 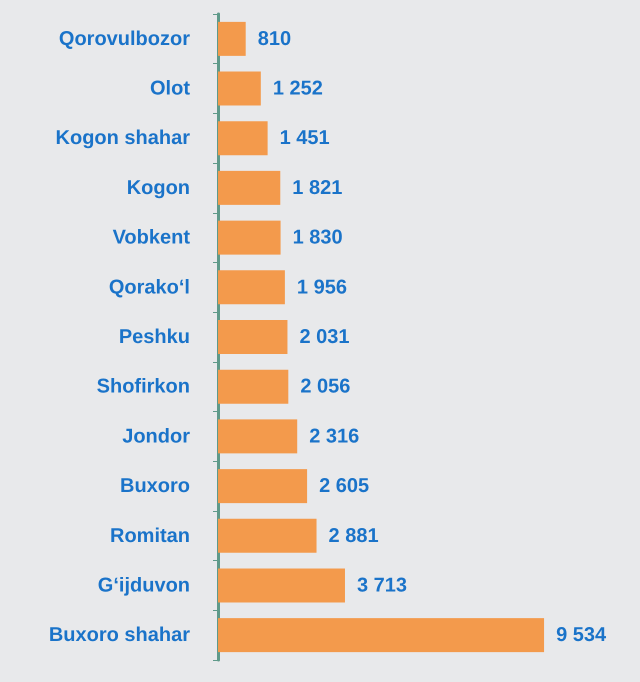 I want to click on data-label: 1 821, so click(x=317, y=187).